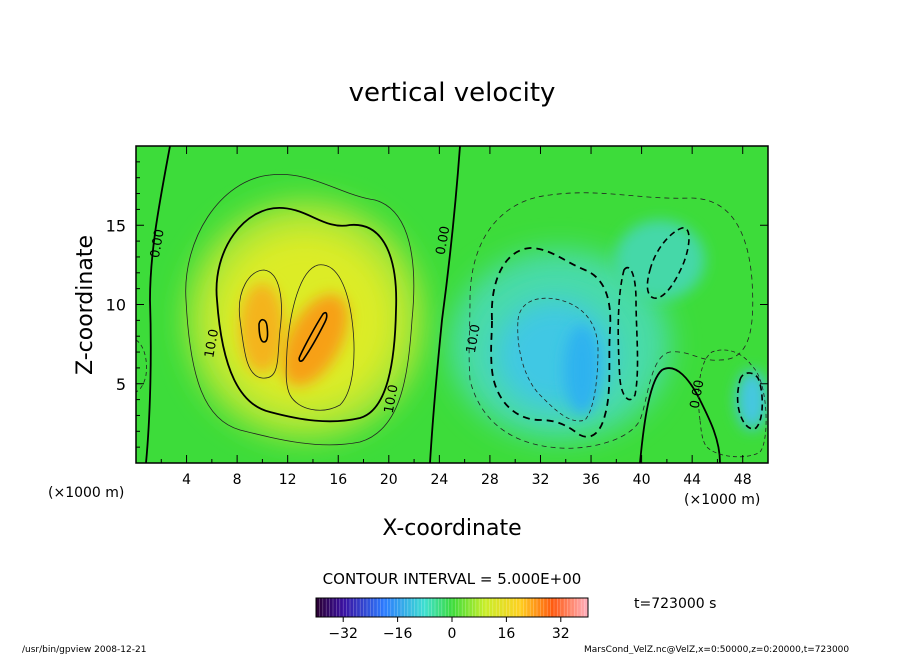 The height and width of the screenshot is (654, 904). I want to click on colorbar-tick-label: −16, so click(398, 634).